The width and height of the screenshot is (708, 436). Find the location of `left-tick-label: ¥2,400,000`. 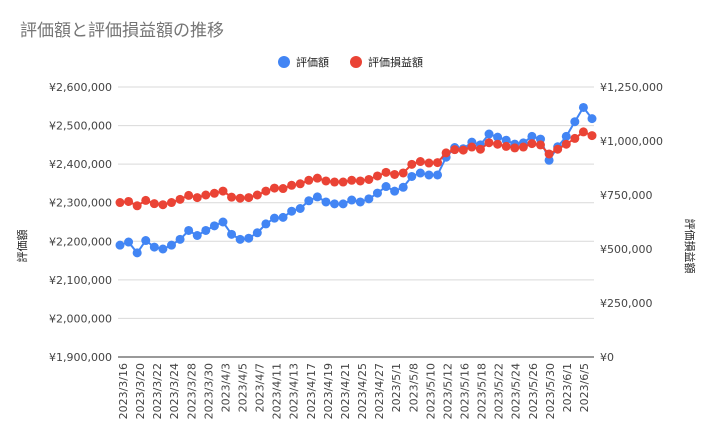

left-tick-label: ¥2,400,000 is located at coordinates (80, 164).